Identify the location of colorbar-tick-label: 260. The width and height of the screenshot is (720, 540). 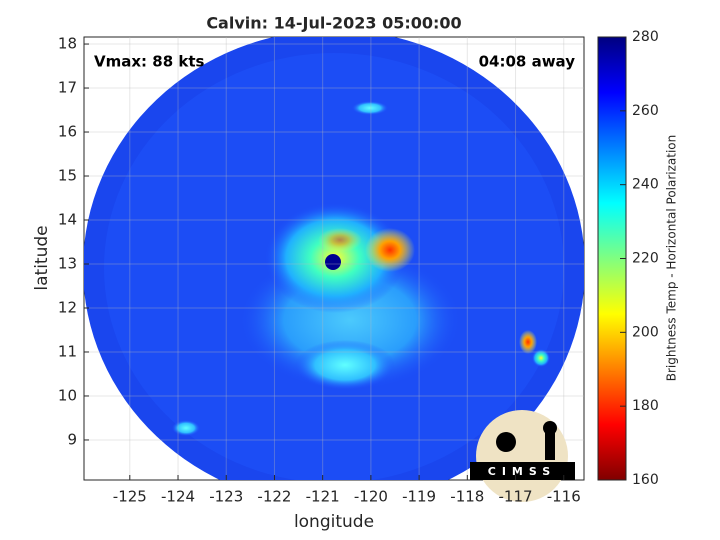
(645, 111).